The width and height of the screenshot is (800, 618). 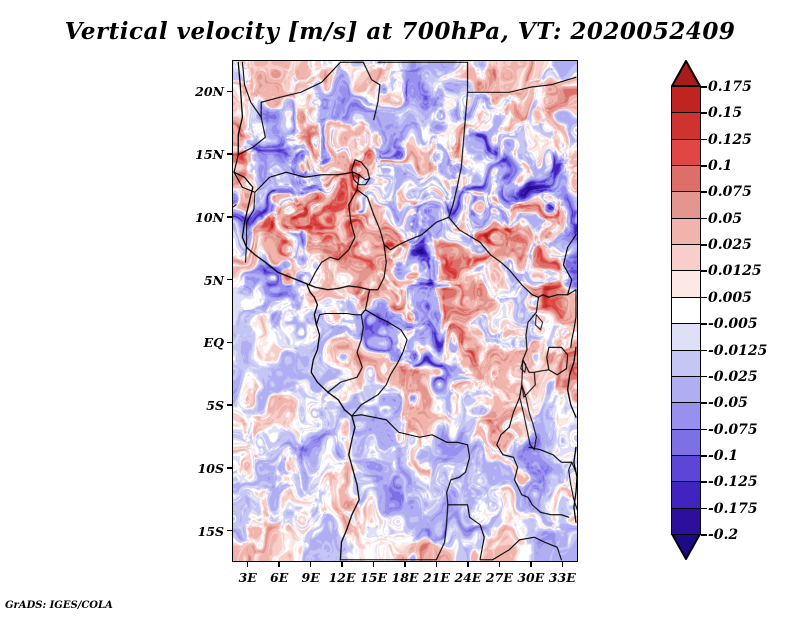 What do you see at coordinates (468, 577) in the screenshot?
I see `lon-label-24E: 24E` at bounding box center [468, 577].